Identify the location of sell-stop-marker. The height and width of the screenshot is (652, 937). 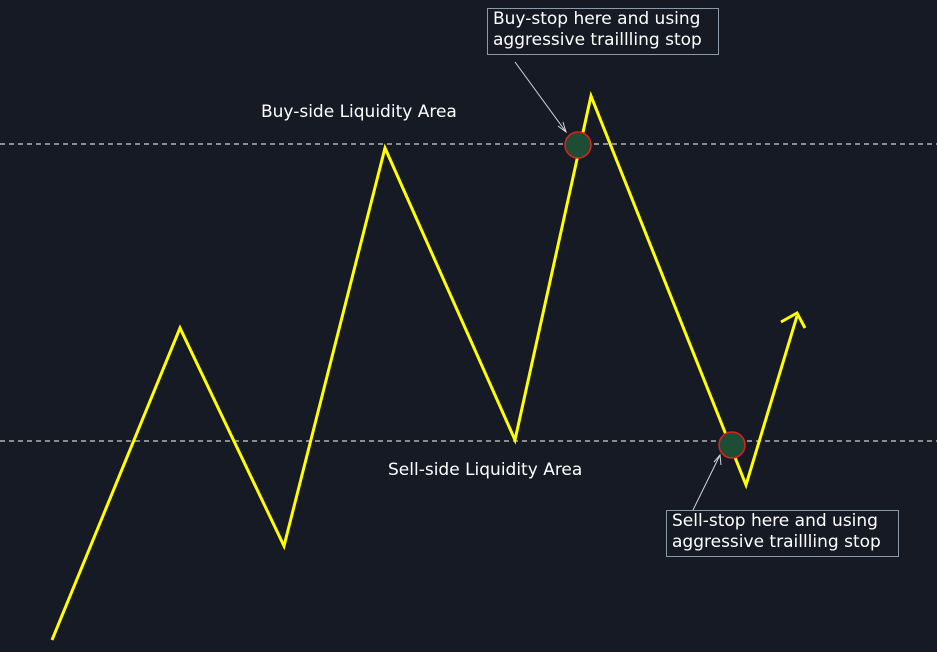
(732, 445).